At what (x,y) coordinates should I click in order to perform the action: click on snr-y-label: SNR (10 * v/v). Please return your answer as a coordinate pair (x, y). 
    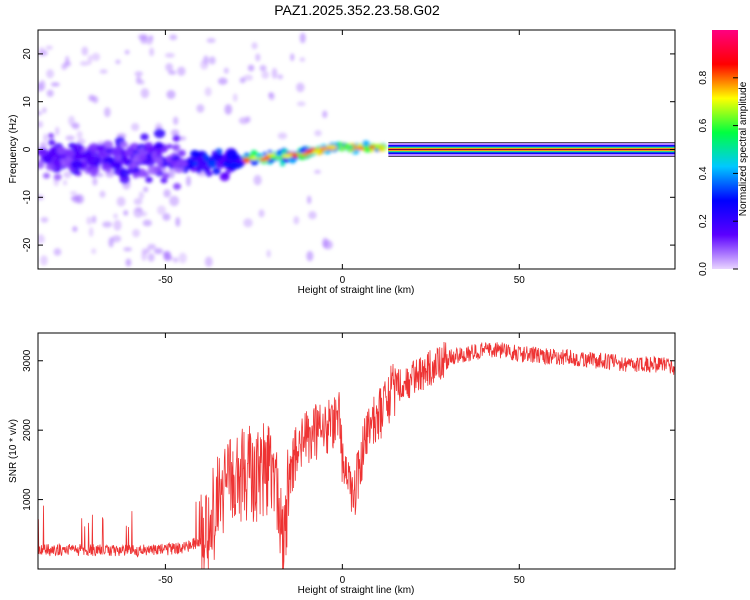
    Looking at the image, I should click on (13, 451).